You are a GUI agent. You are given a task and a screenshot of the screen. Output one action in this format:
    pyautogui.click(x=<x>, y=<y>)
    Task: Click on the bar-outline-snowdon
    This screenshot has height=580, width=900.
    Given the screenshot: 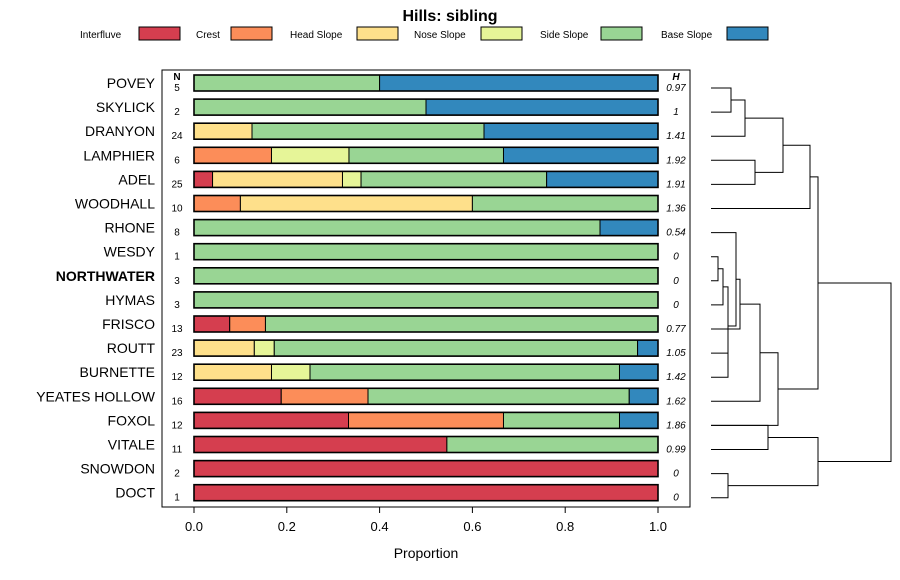 What is the action you would take?
    pyautogui.click(x=426, y=468)
    